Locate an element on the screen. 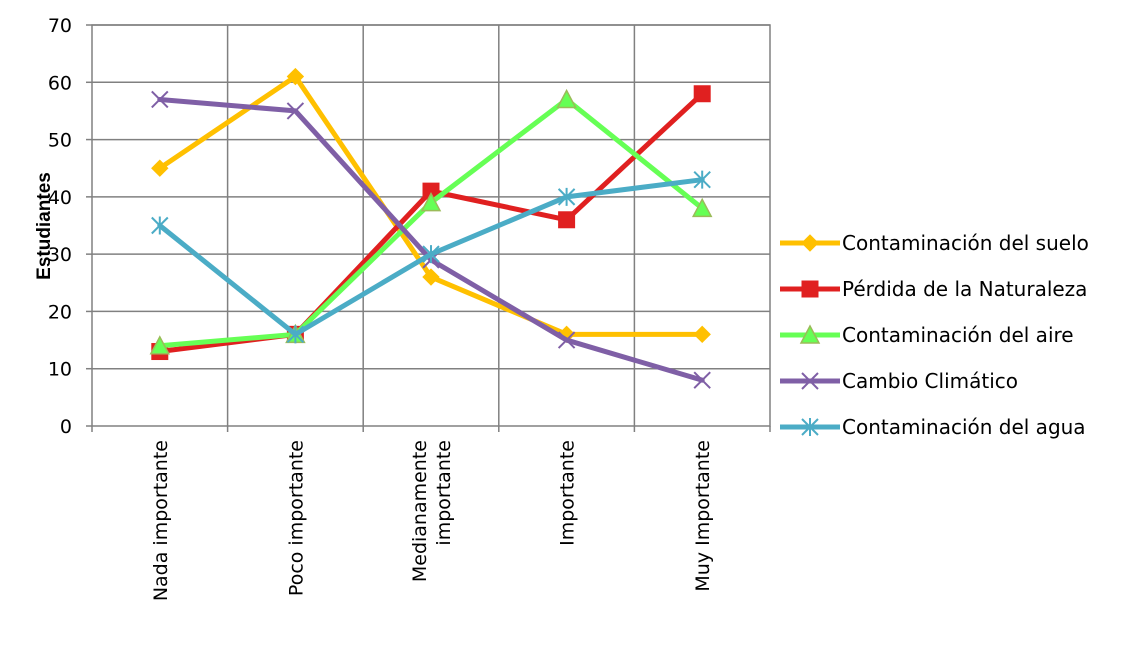 The width and height of the screenshot is (1143, 648). legend-label: Cambio Climático is located at coordinates (930, 381).